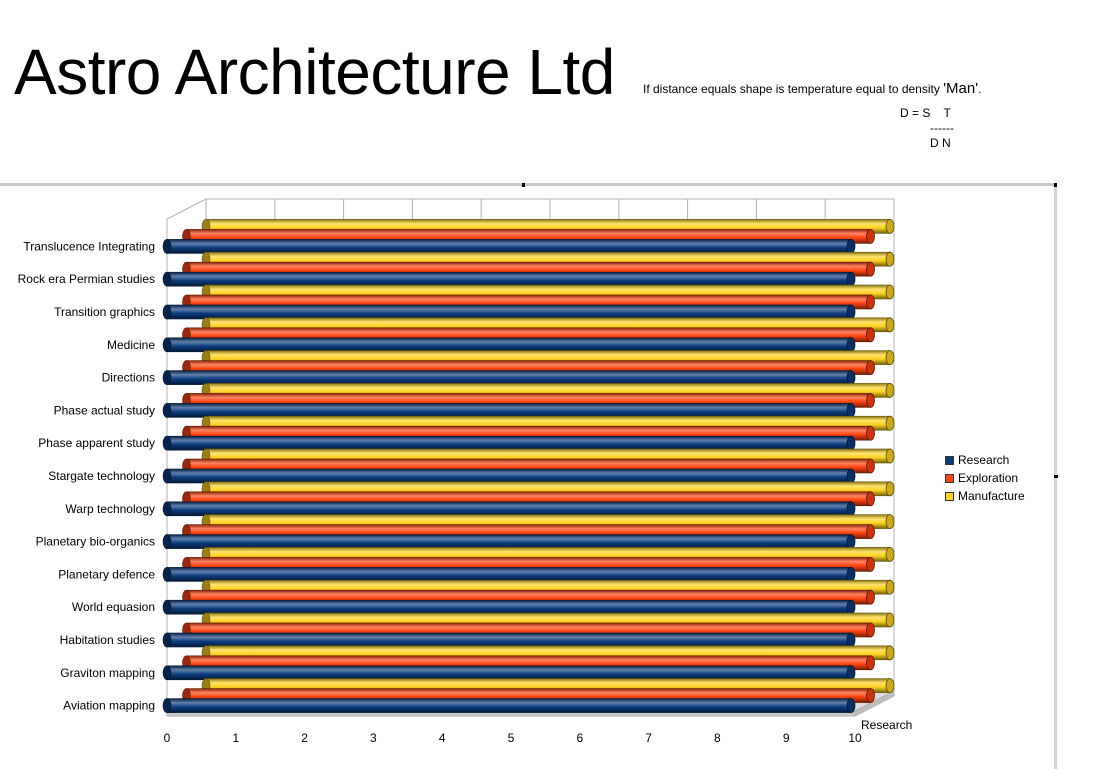 This screenshot has width=1106, height=769. What do you see at coordinates (96, 443) in the screenshot?
I see `category-label: Phase apparent study` at bounding box center [96, 443].